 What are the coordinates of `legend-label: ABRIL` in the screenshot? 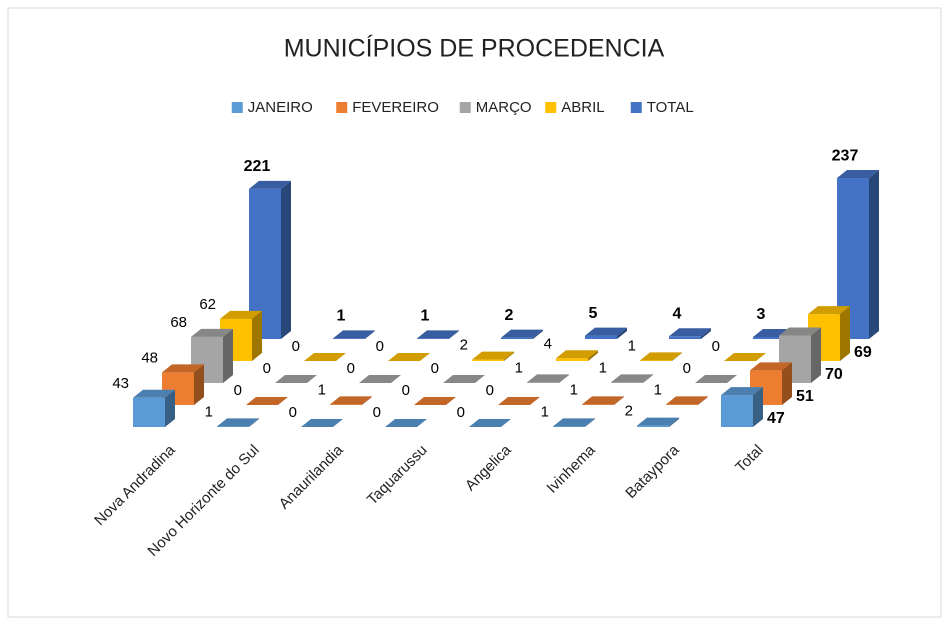 It's located at (582, 107).